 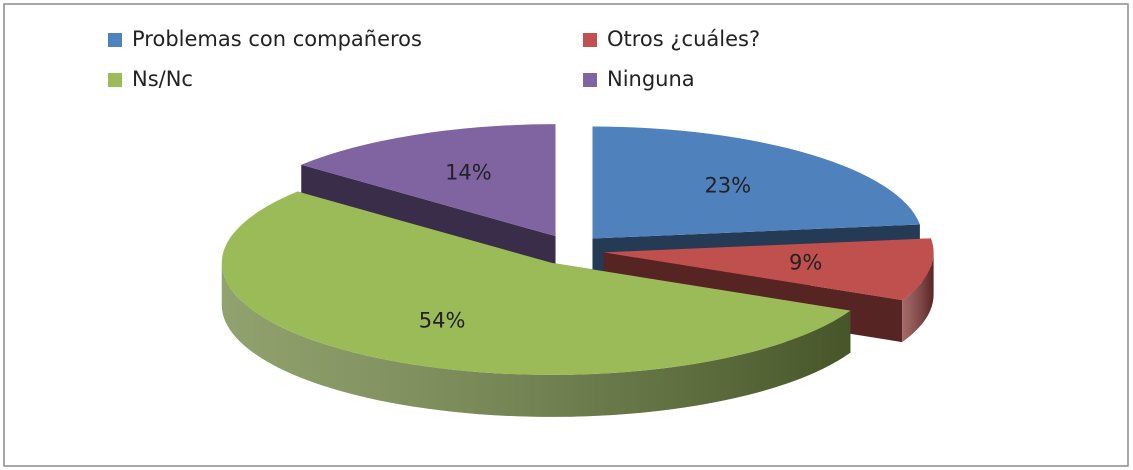 I want to click on data-label: 9%, so click(x=805, y=262).